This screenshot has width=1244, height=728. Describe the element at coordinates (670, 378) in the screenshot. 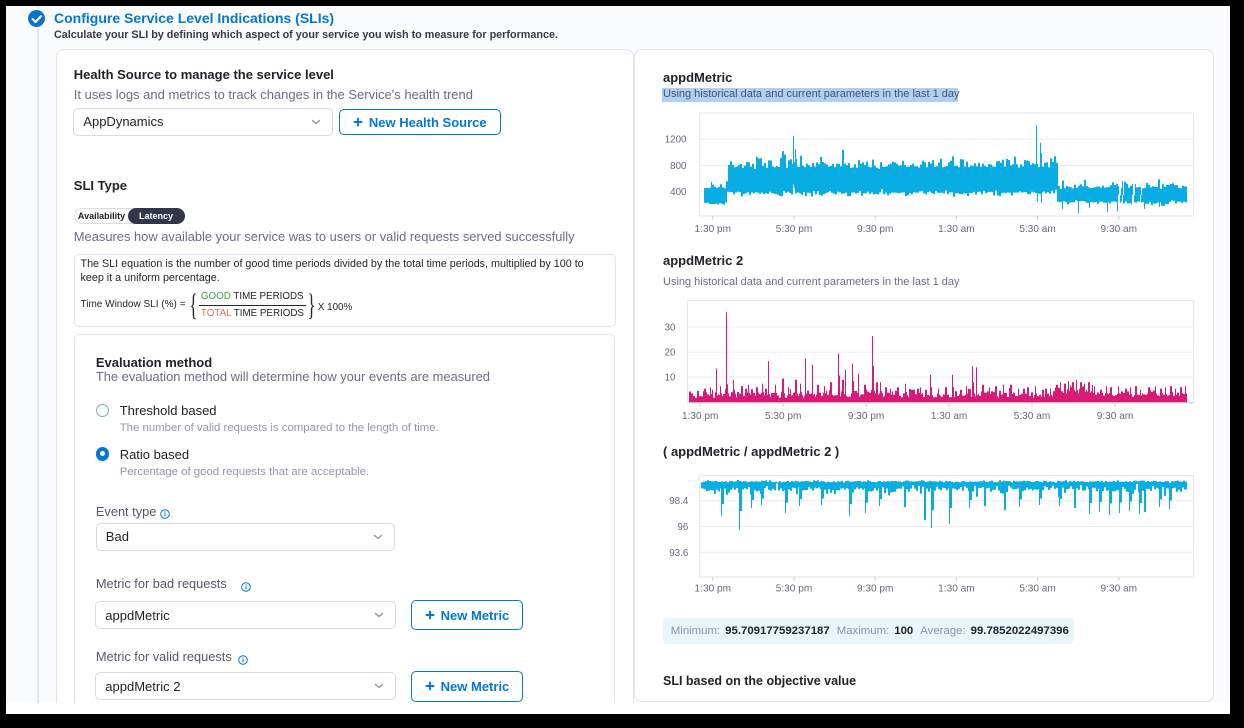

I see `svg-text: 10` at that location.